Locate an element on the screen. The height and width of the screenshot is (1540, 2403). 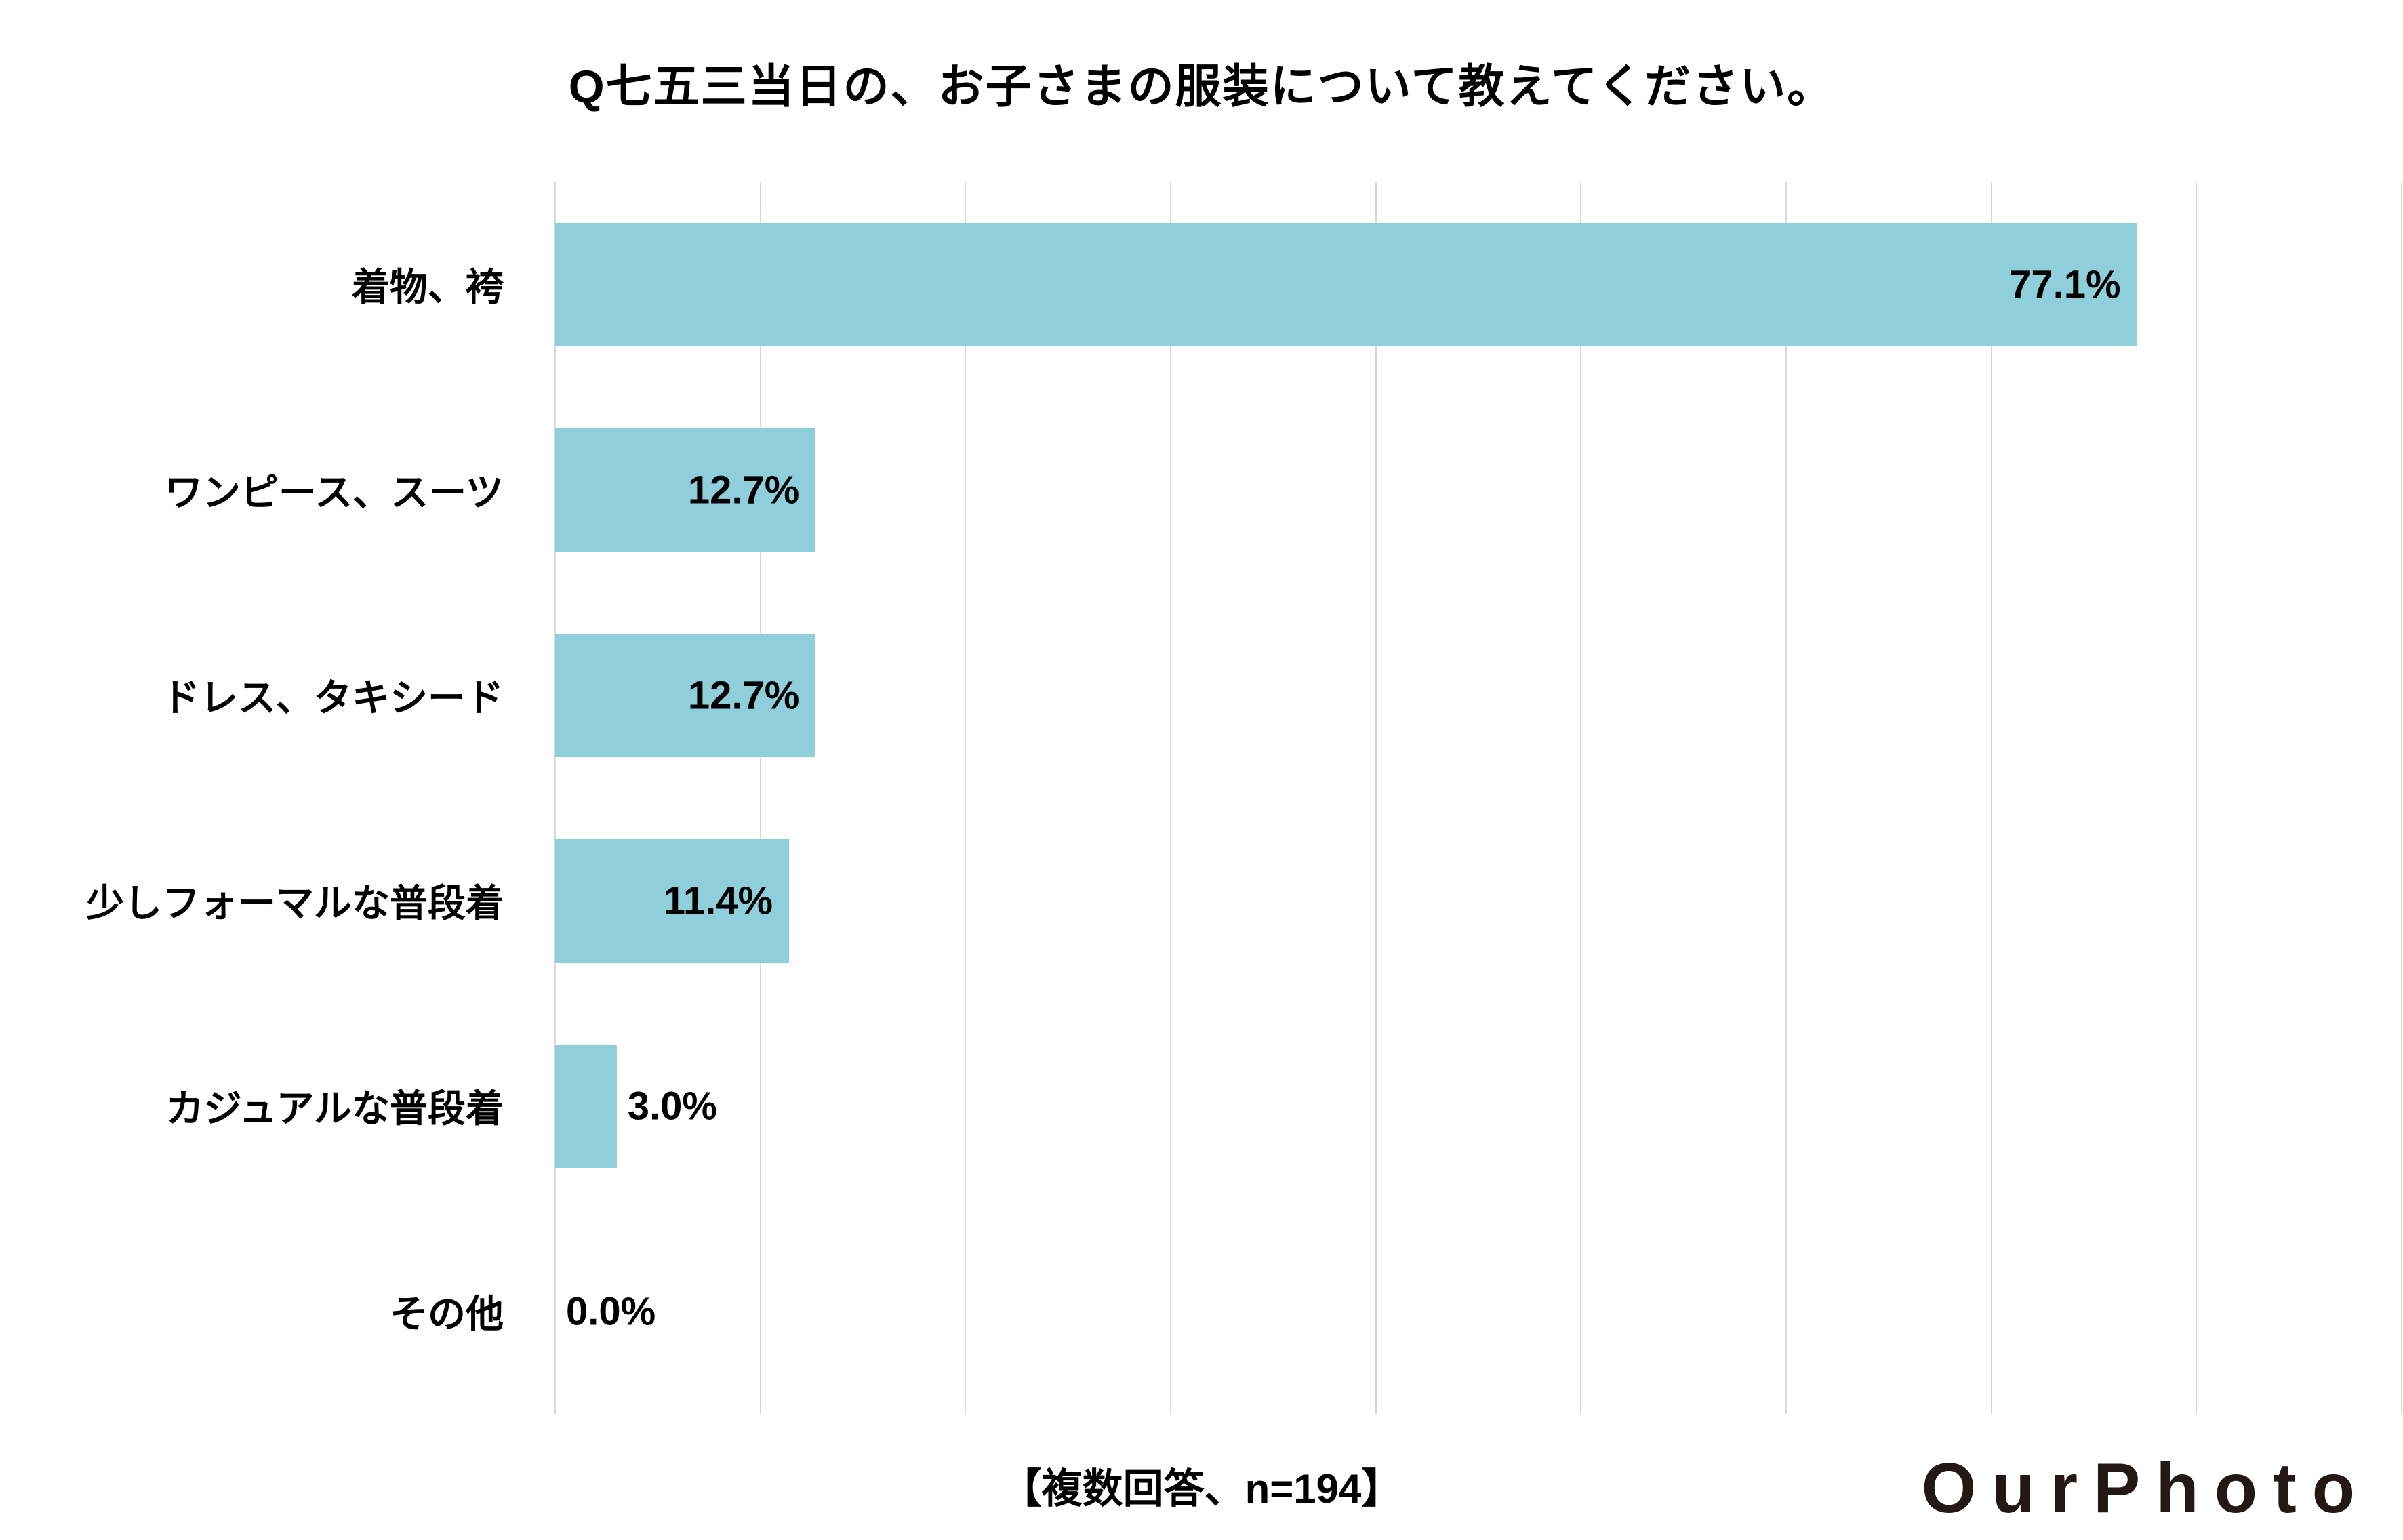
bar-row: ドレス、タキシード 12.7% is located at coordinates (1201, 695).